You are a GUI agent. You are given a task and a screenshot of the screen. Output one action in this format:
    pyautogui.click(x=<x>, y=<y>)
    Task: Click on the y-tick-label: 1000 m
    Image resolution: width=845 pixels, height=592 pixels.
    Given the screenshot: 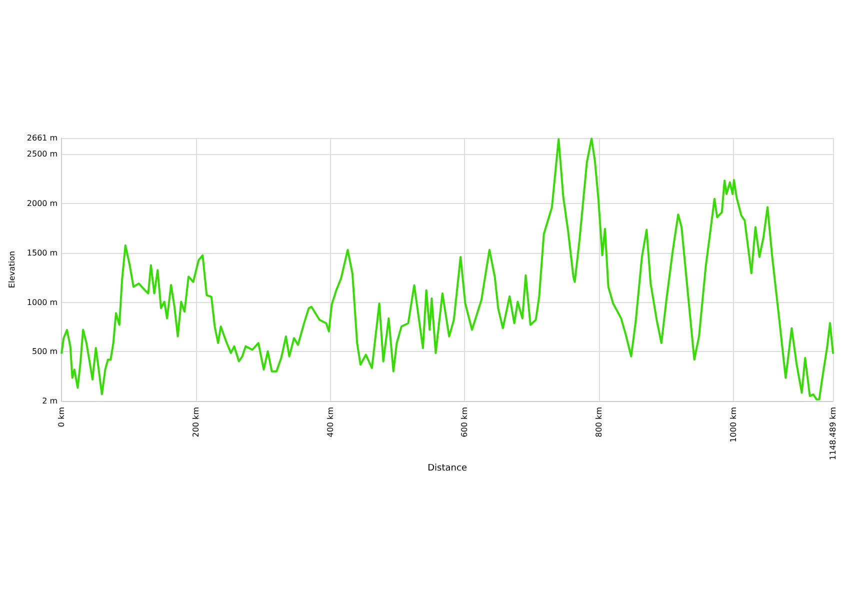 What is the action you would take?
    pyautogui.click(x=42, y=302)
    